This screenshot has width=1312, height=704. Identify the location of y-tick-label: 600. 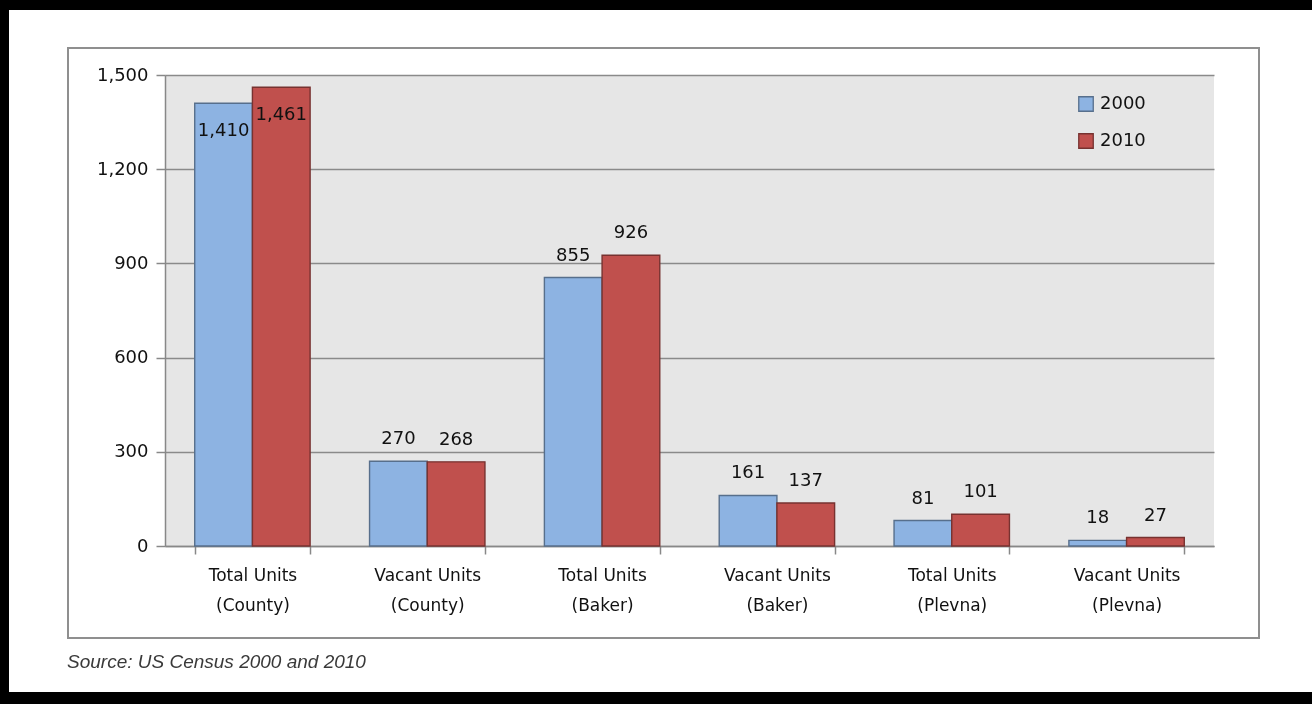
(131, 357).